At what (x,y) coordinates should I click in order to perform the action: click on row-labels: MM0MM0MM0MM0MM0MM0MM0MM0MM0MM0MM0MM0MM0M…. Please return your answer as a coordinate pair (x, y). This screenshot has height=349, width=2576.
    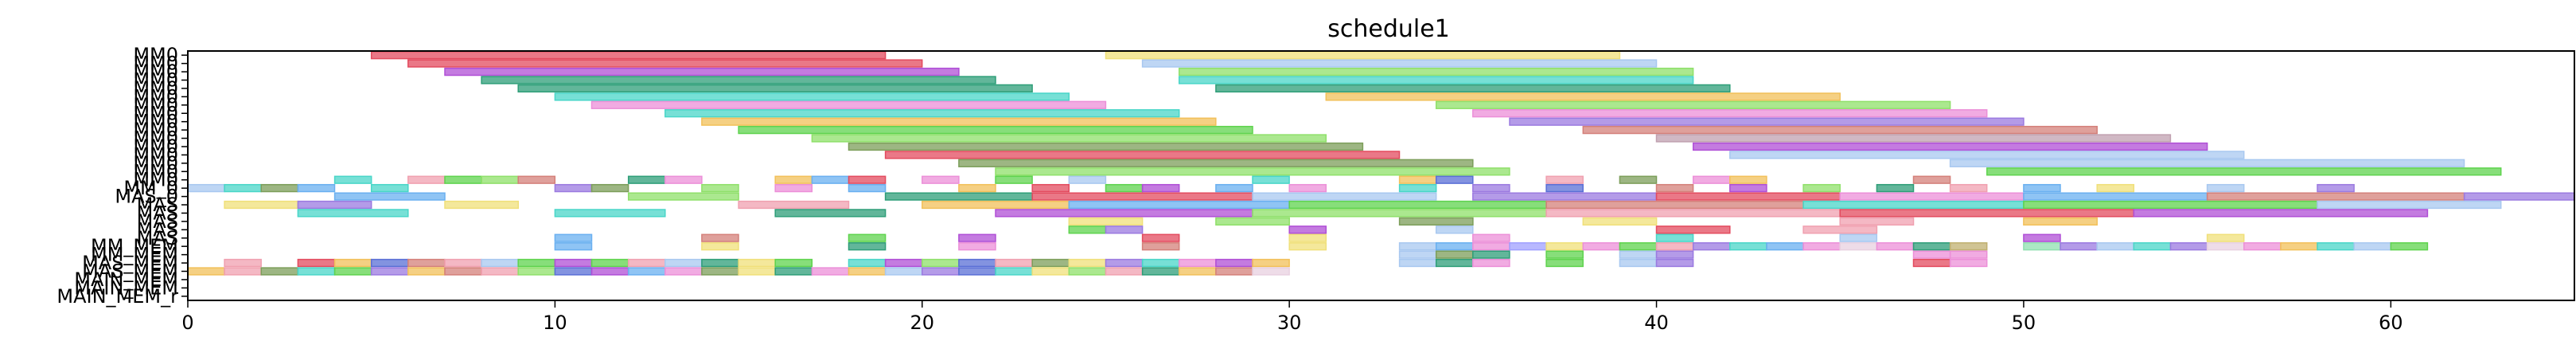
    Looking at the image, I should click on (122, 176).